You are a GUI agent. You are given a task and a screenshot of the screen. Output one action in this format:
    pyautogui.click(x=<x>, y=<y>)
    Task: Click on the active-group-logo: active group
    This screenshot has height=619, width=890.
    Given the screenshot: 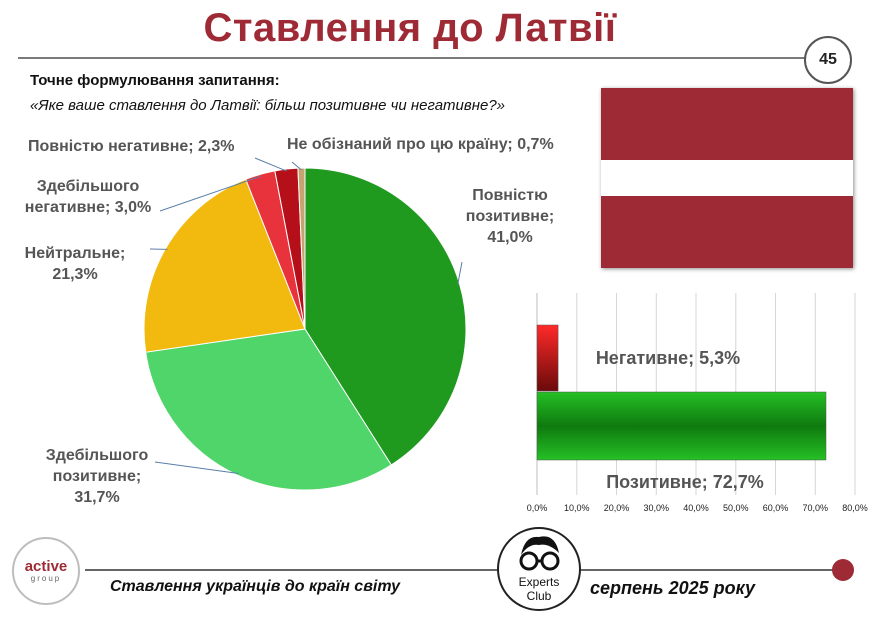 What is the action you would take?
    pyautogui.click(x=46, y=571)
    